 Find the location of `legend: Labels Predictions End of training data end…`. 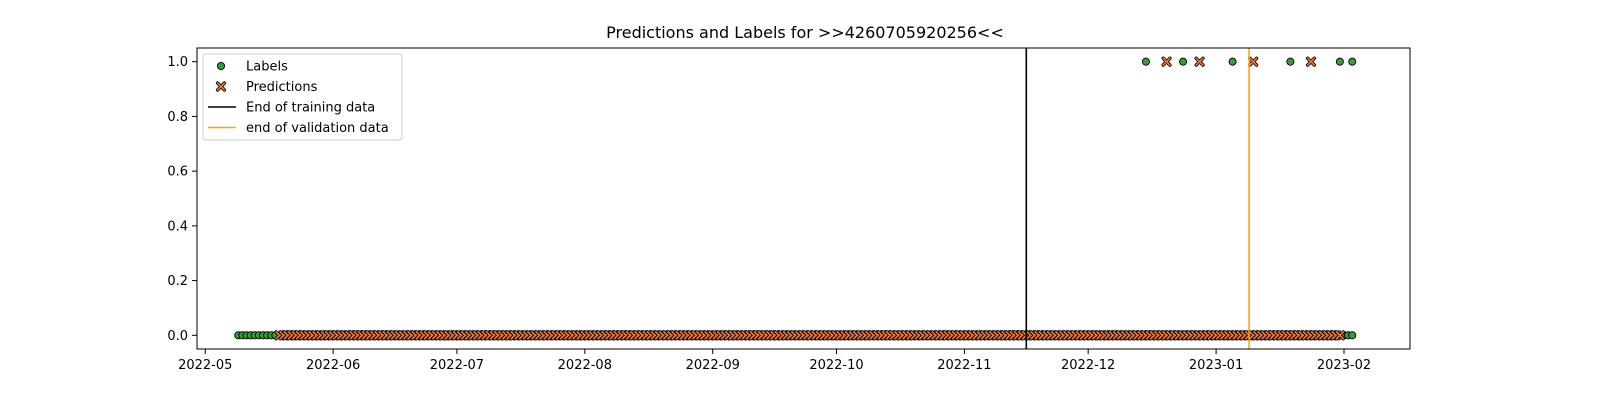

legend: Labels Predictions End of training data end… is located at coordinates (302, 97).